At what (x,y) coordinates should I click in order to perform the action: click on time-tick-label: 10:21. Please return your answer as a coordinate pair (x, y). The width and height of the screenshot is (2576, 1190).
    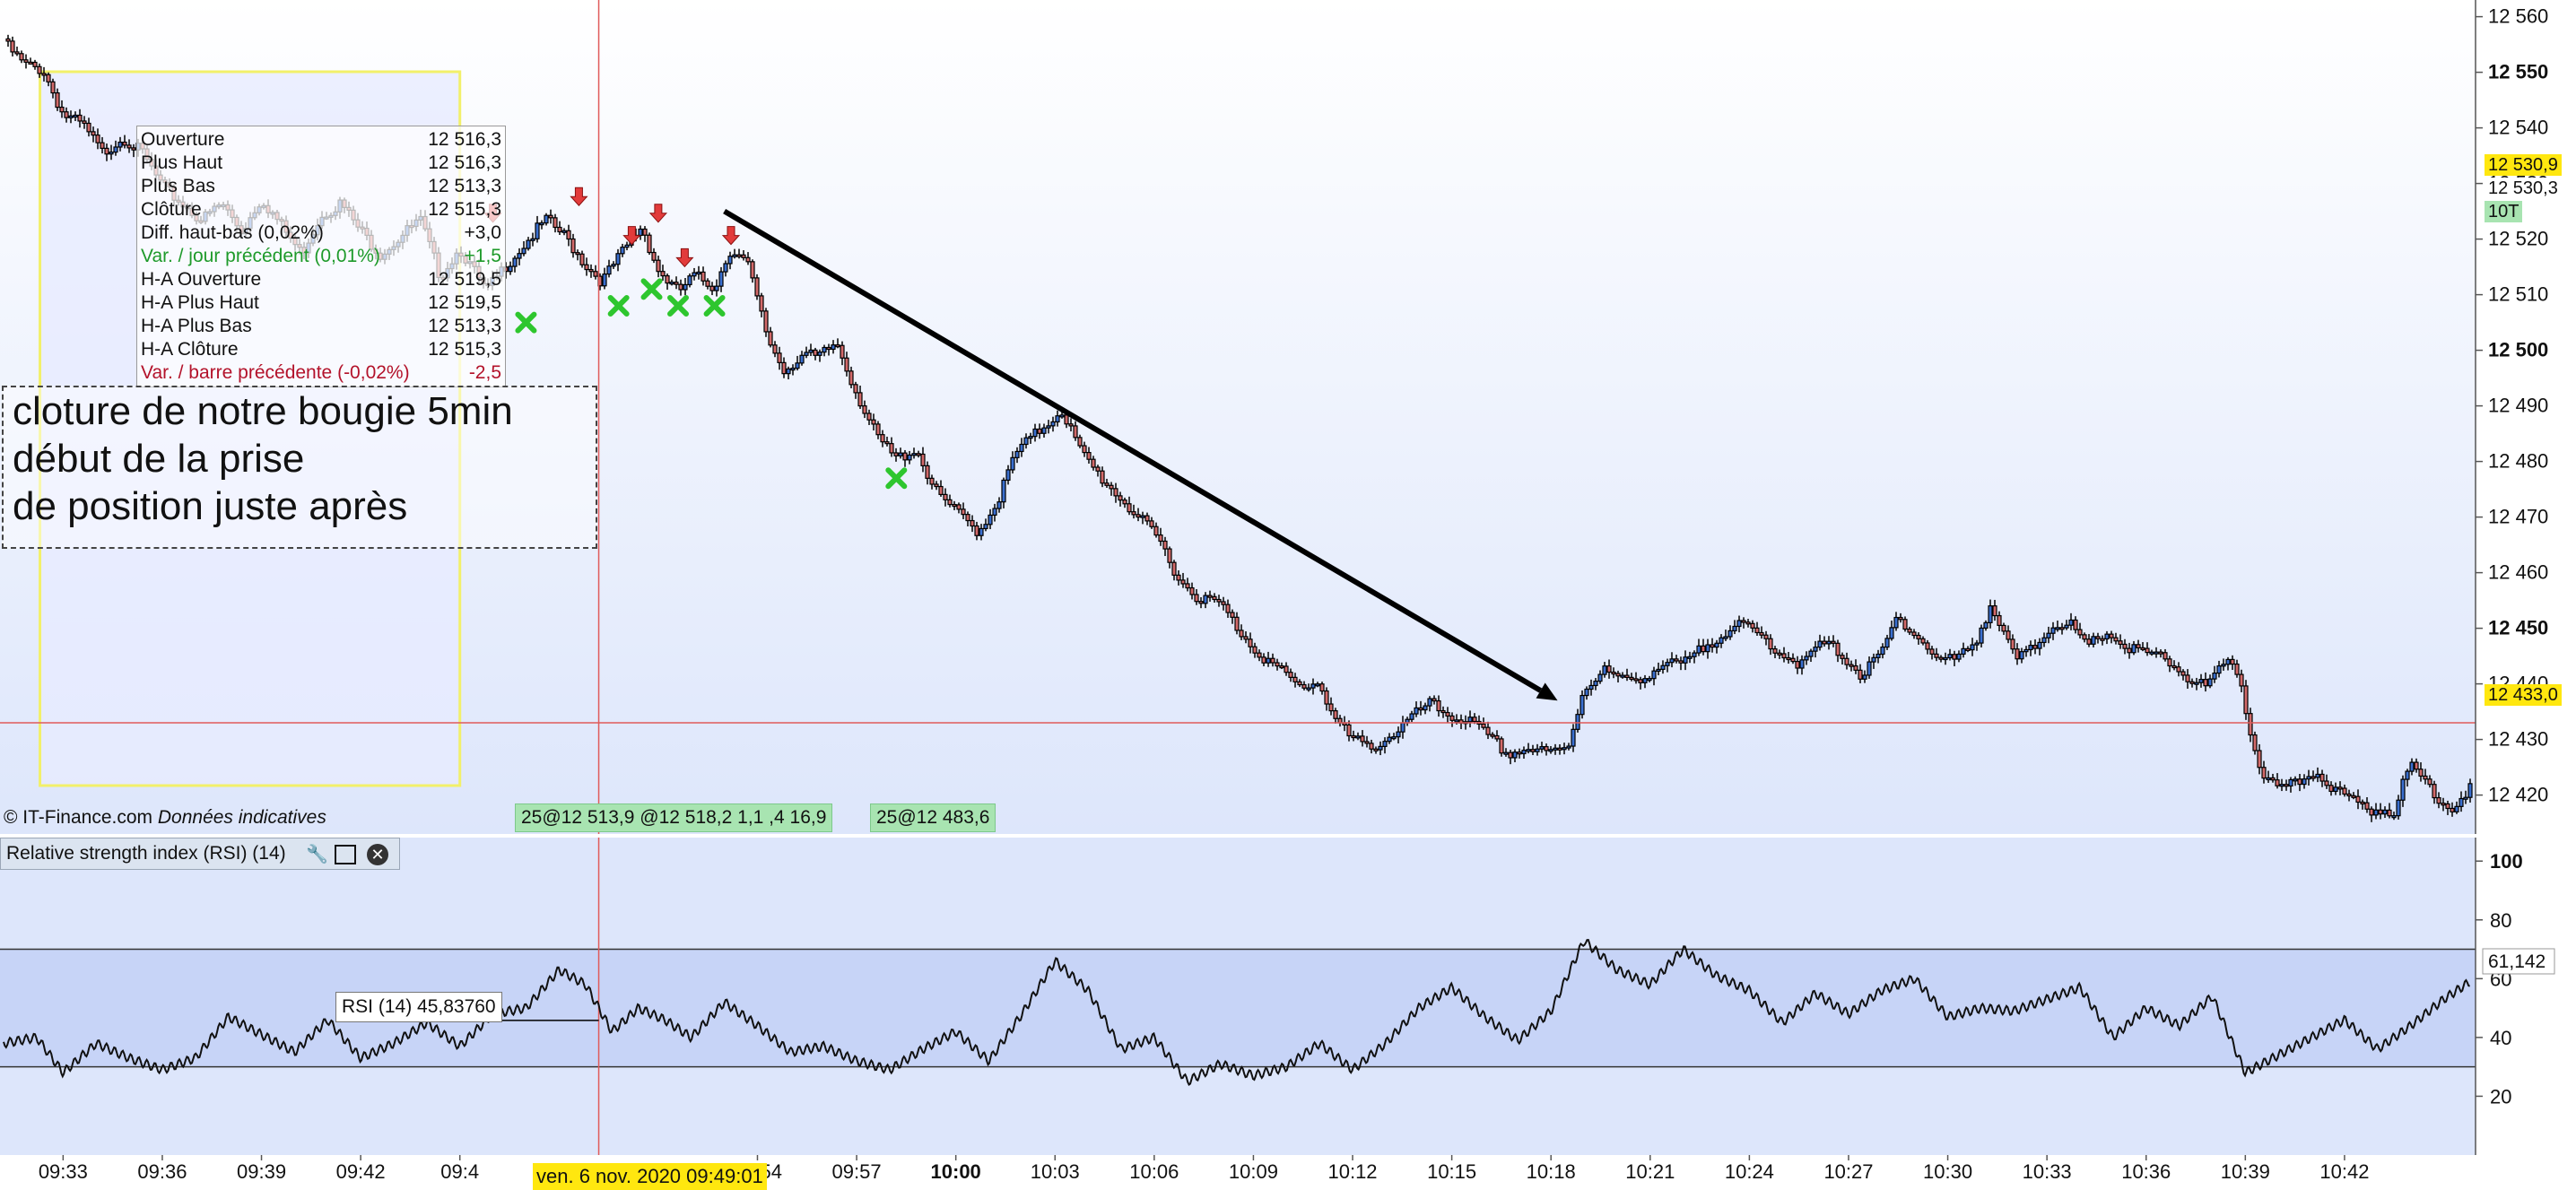
    Looking at the image, I should click on (1650, 1172).